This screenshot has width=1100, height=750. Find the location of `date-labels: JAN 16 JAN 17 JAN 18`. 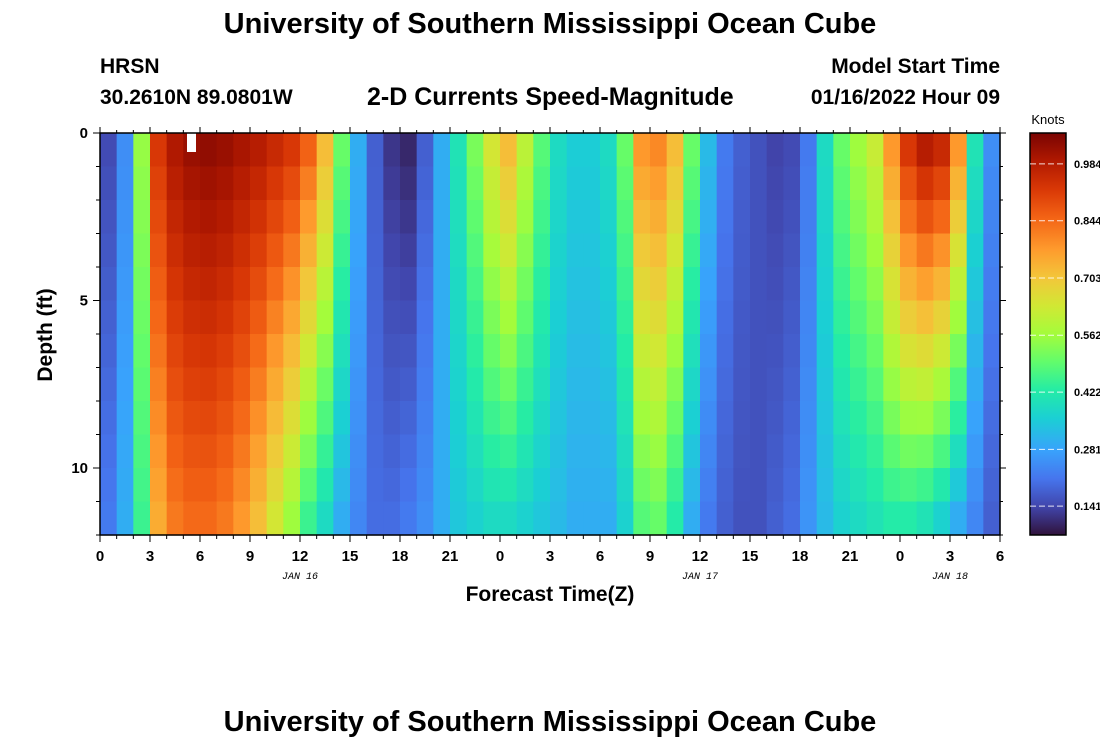

date-labels: JAN 16 JAN 17 JAN 18 is located at coordinates (625, 577).